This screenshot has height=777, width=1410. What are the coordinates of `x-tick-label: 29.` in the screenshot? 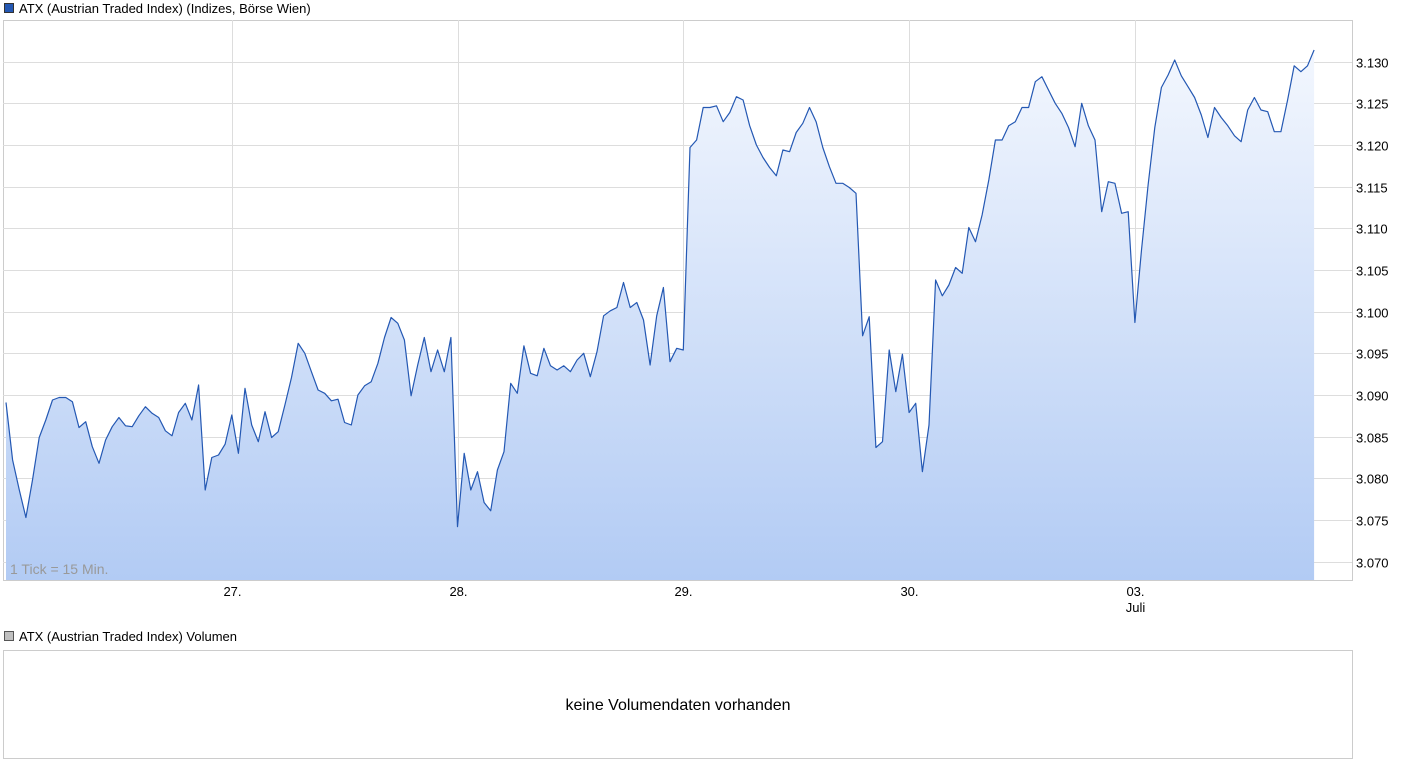 It's located at (683, 591).